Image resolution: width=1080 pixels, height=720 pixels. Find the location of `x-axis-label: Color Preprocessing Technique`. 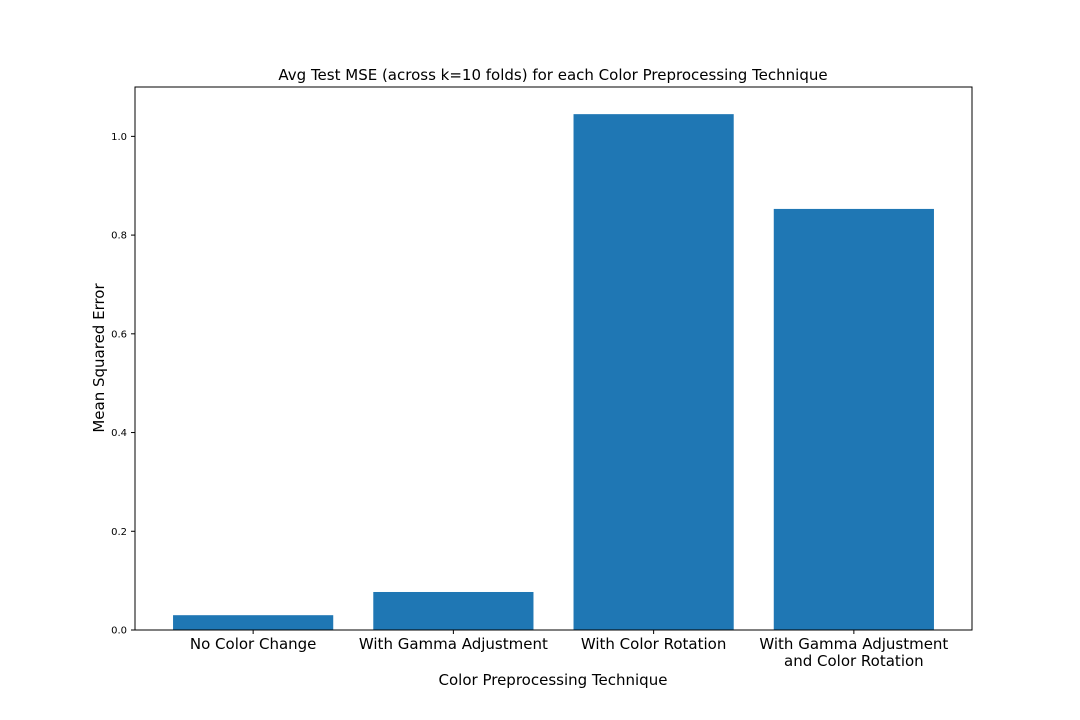

x-axis-label: Color Preprocessing Technique is located at coordinates (553, 680).